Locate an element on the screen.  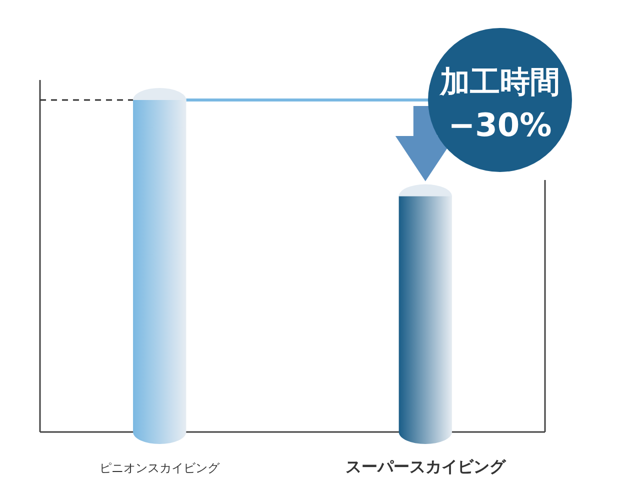
x-tick-label: ピニオンスカイビング is located at coordinates (160, 468).